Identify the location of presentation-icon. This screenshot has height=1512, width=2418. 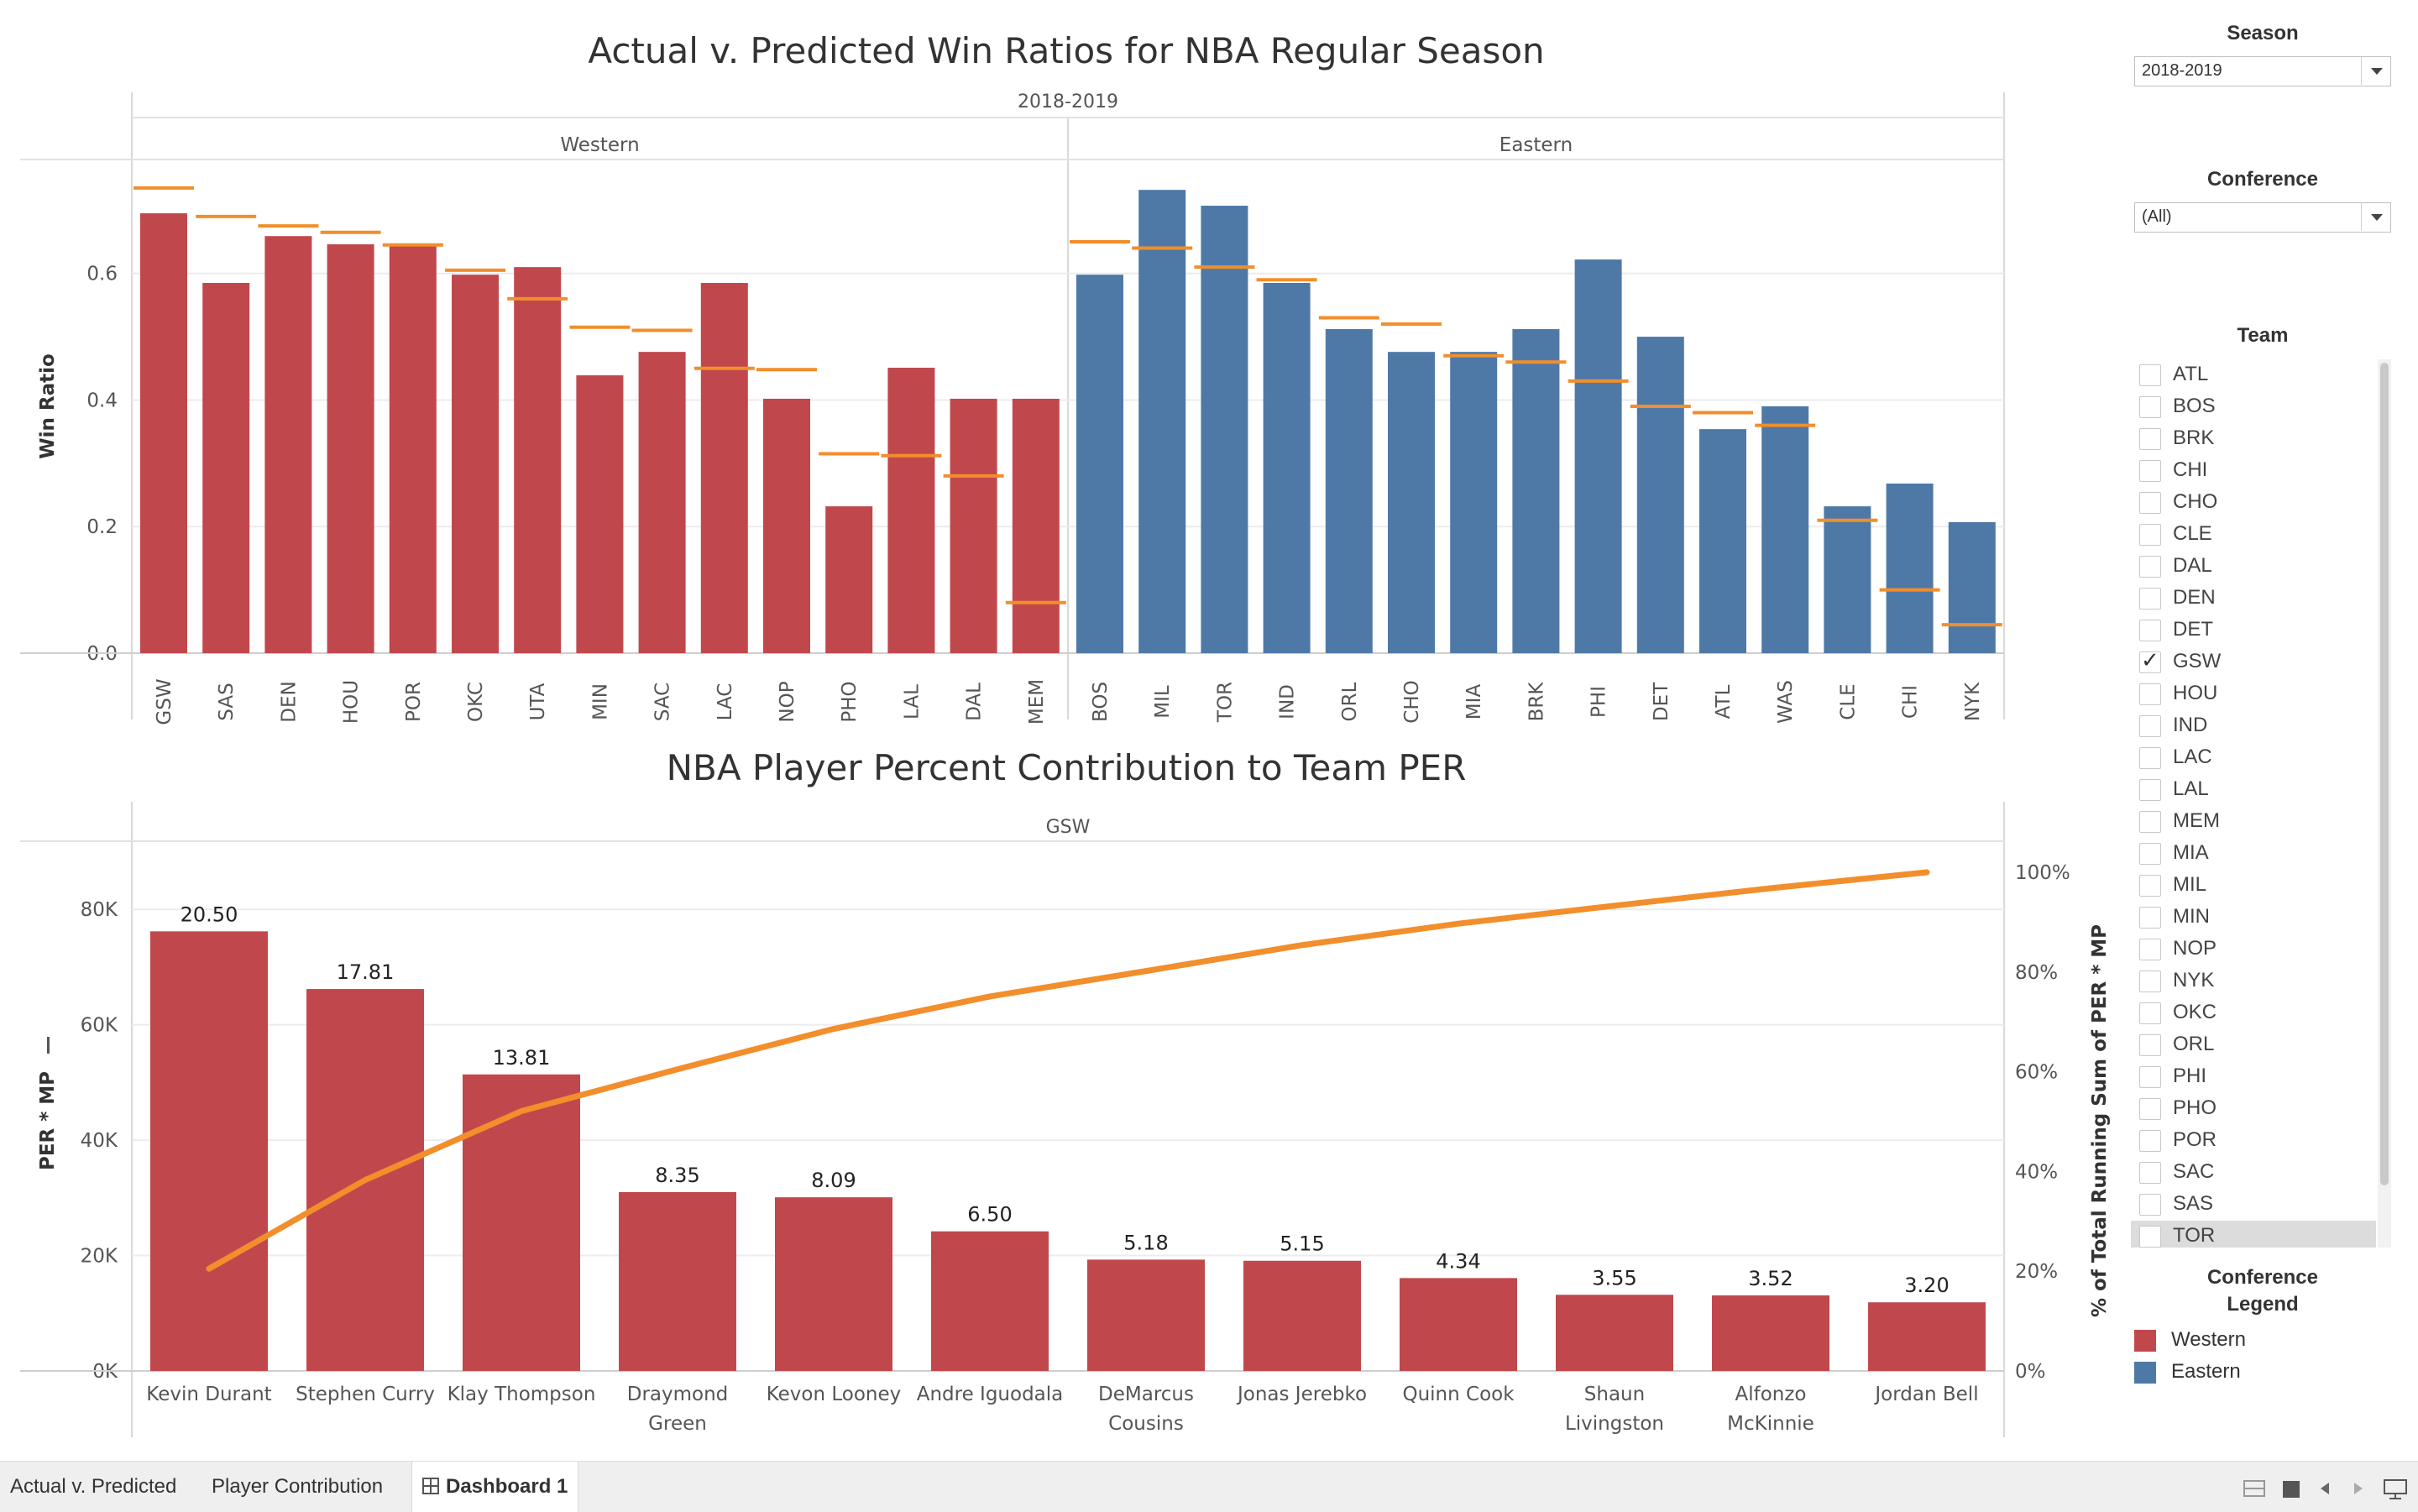
(2395, 1489).